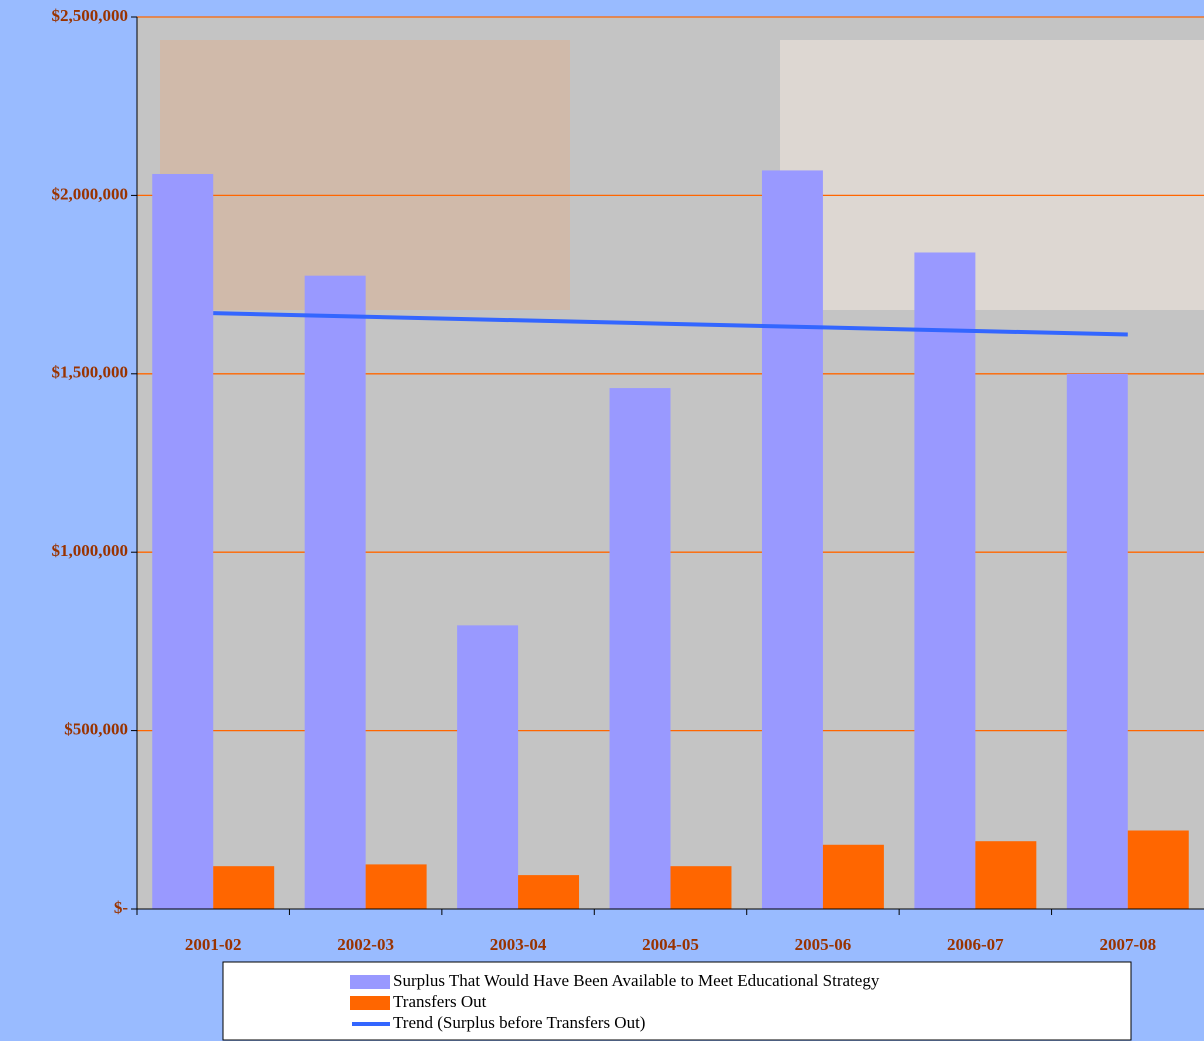 The width and height of the screenshot is (1204, 1041). Describe the element at coordinates (440, 1001) in the screenshot. I see `legend-label: Transfers Out` at that location.